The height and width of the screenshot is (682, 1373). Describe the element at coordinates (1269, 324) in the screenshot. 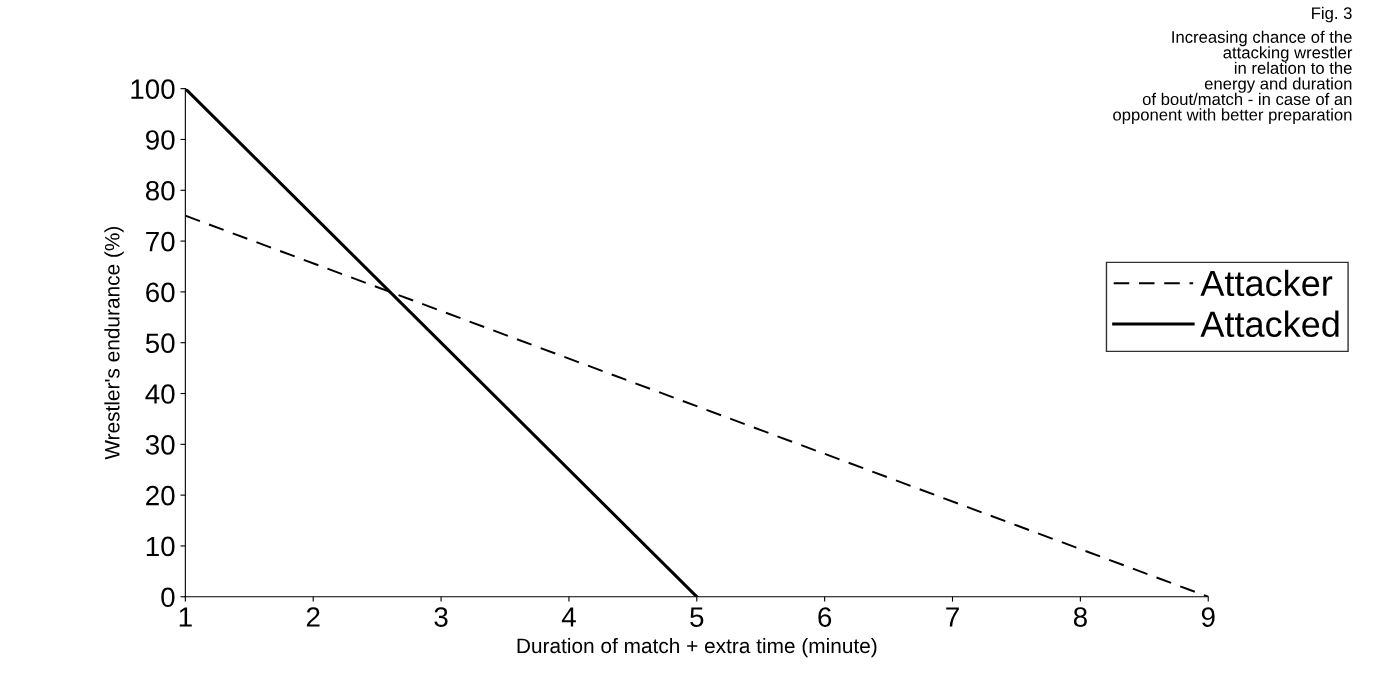

I see `legend-label: Attacked` at that location.